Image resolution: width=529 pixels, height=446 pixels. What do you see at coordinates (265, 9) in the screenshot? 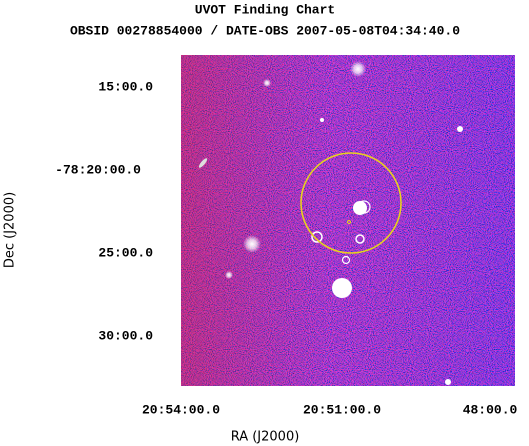
I see `chart-title: UVOT Finding Chart` at bounding box center [265, 9].